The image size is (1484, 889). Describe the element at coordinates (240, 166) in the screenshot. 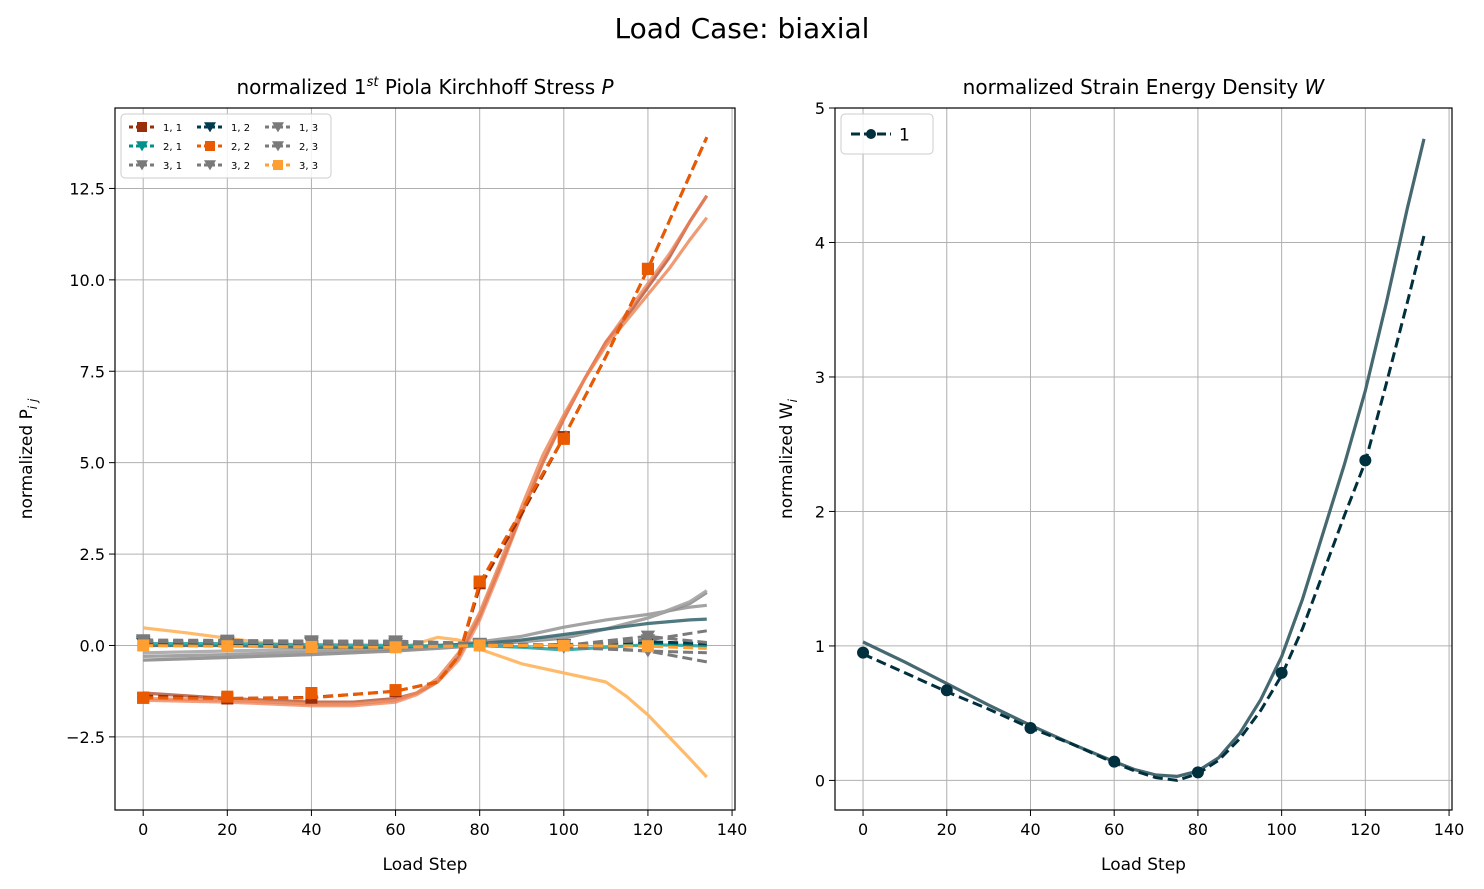

I see `legend-label: 3, 2` at that location.